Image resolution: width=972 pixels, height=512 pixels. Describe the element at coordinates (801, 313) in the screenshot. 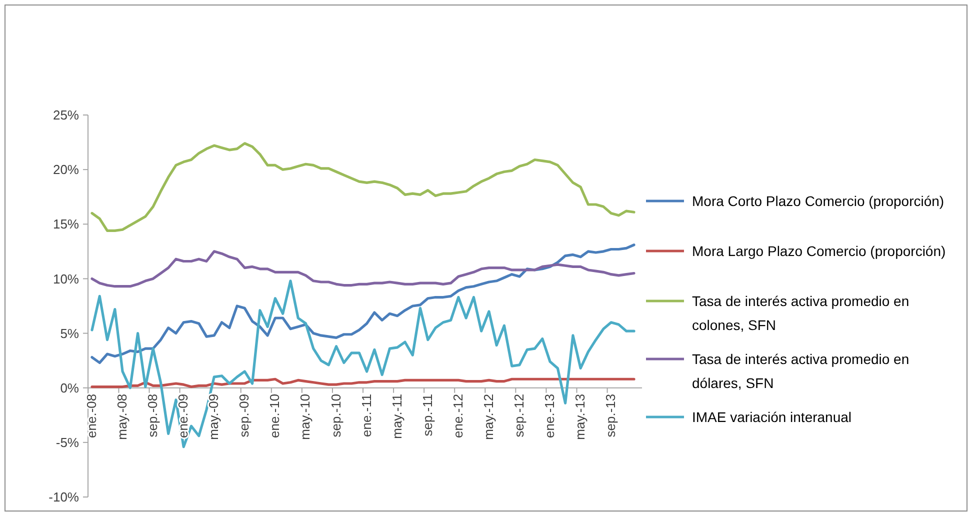

I see `legend-label: Tasa de interés activa promedio en colones, SFN` at that location.